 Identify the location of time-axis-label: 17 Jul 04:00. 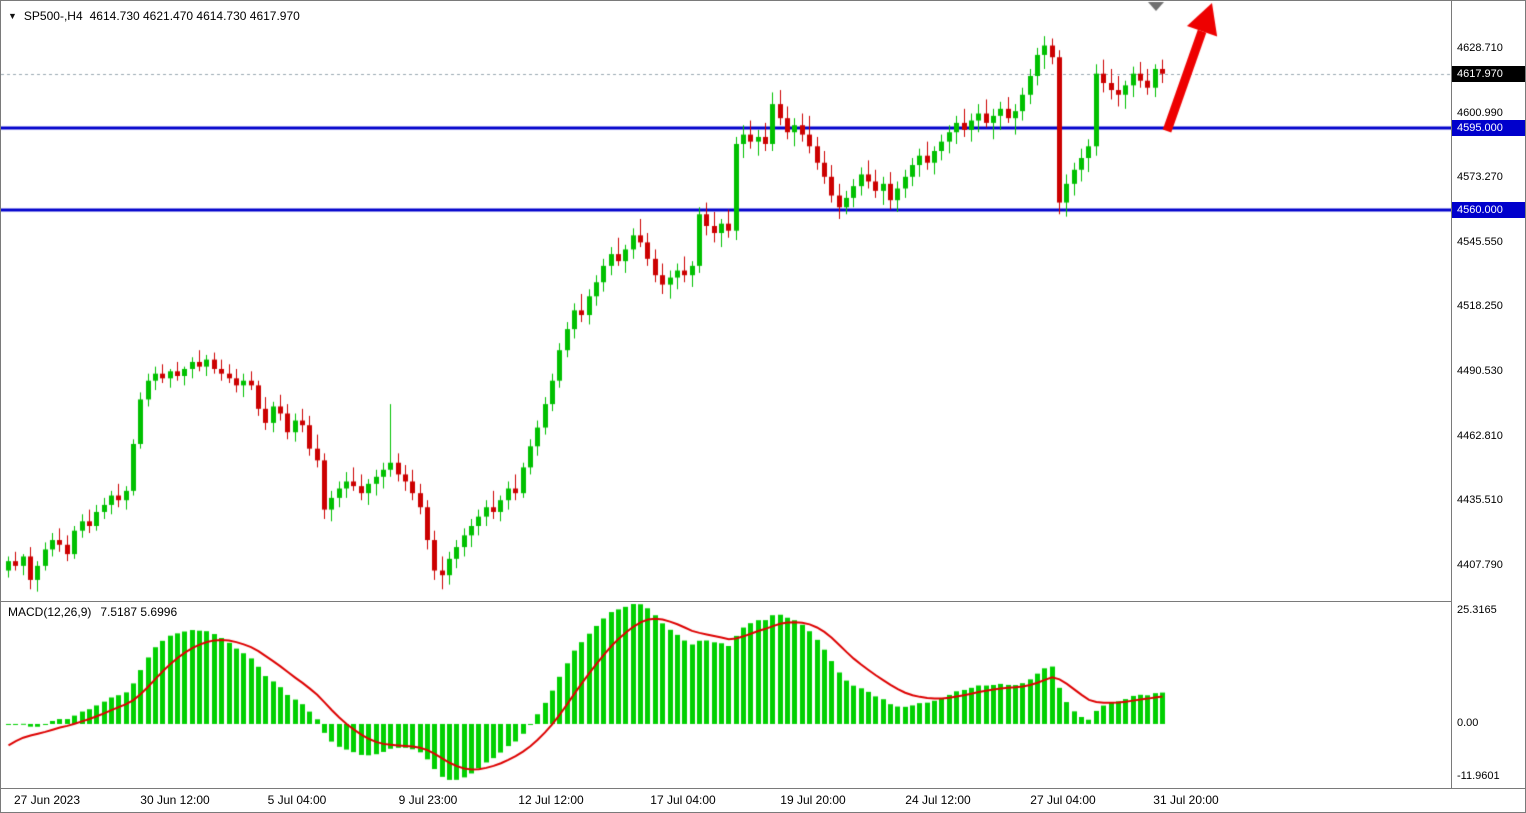
(683, 800).